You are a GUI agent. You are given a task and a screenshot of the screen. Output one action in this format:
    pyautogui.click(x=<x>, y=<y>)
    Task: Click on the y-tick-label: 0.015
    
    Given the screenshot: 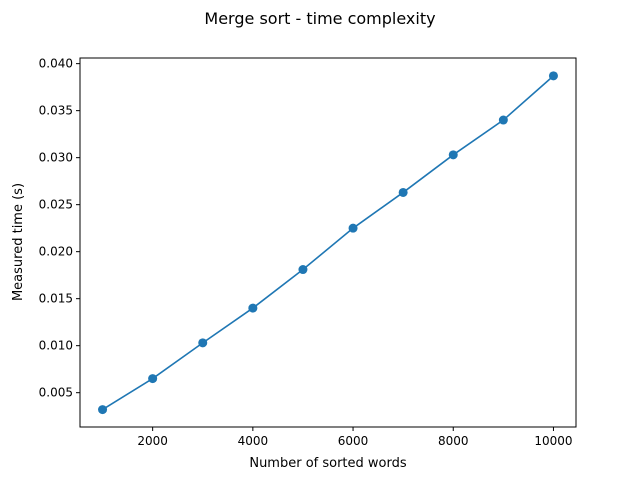 What is the action you would take?
    pyautogui.click(x=56, y=299)
    